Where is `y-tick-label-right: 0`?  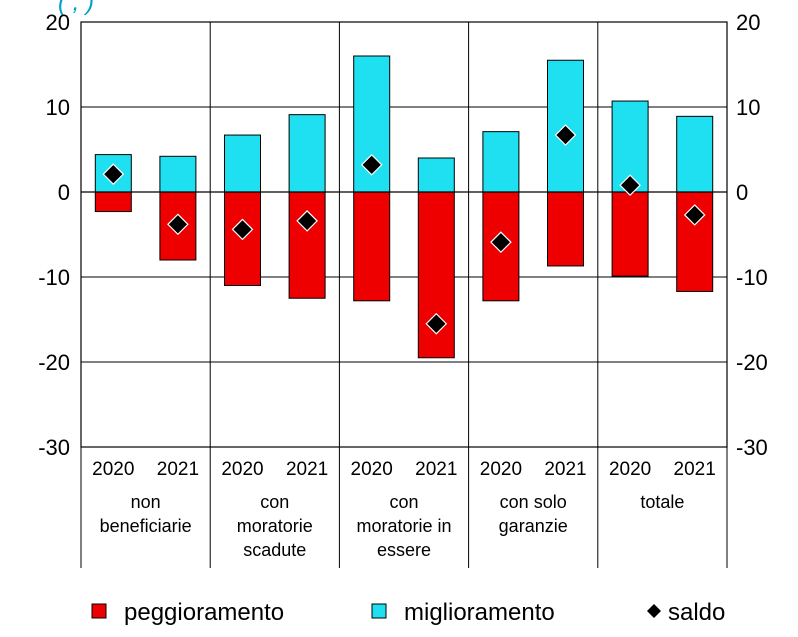
y-tick-label-right: 0 is located at coordinates (742, 192).